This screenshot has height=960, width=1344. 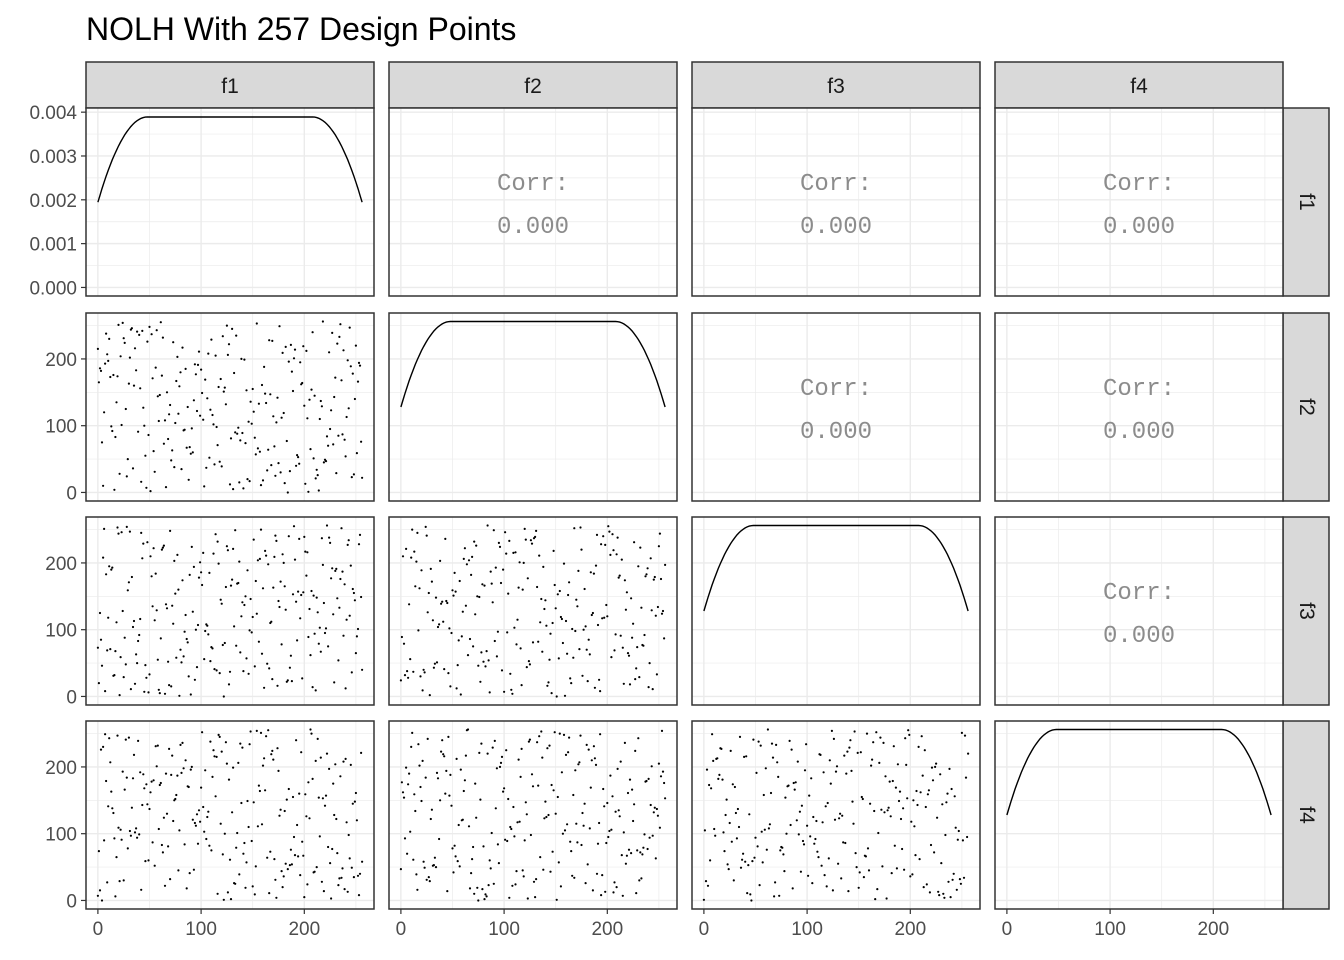 I want to click on panel-f4-f4, so click(x=1139, y=815).